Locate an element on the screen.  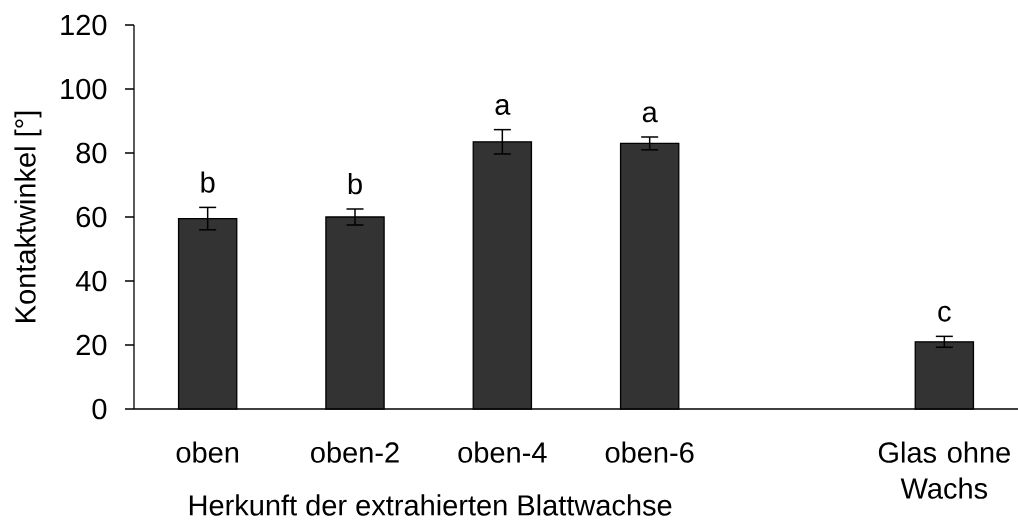
x-tick-label: oben-2 is located at coordinates (355, 452).